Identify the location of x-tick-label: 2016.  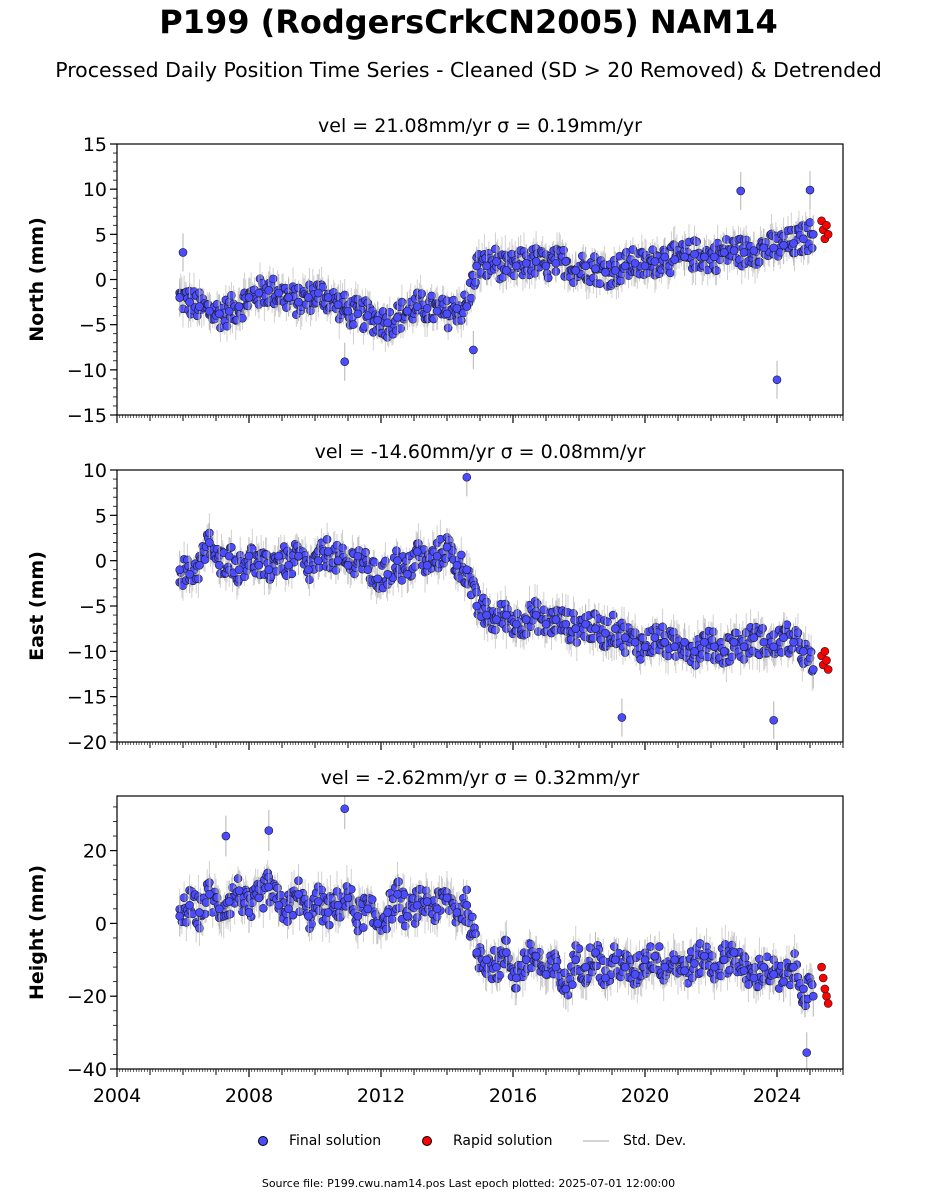
(513, 1096).